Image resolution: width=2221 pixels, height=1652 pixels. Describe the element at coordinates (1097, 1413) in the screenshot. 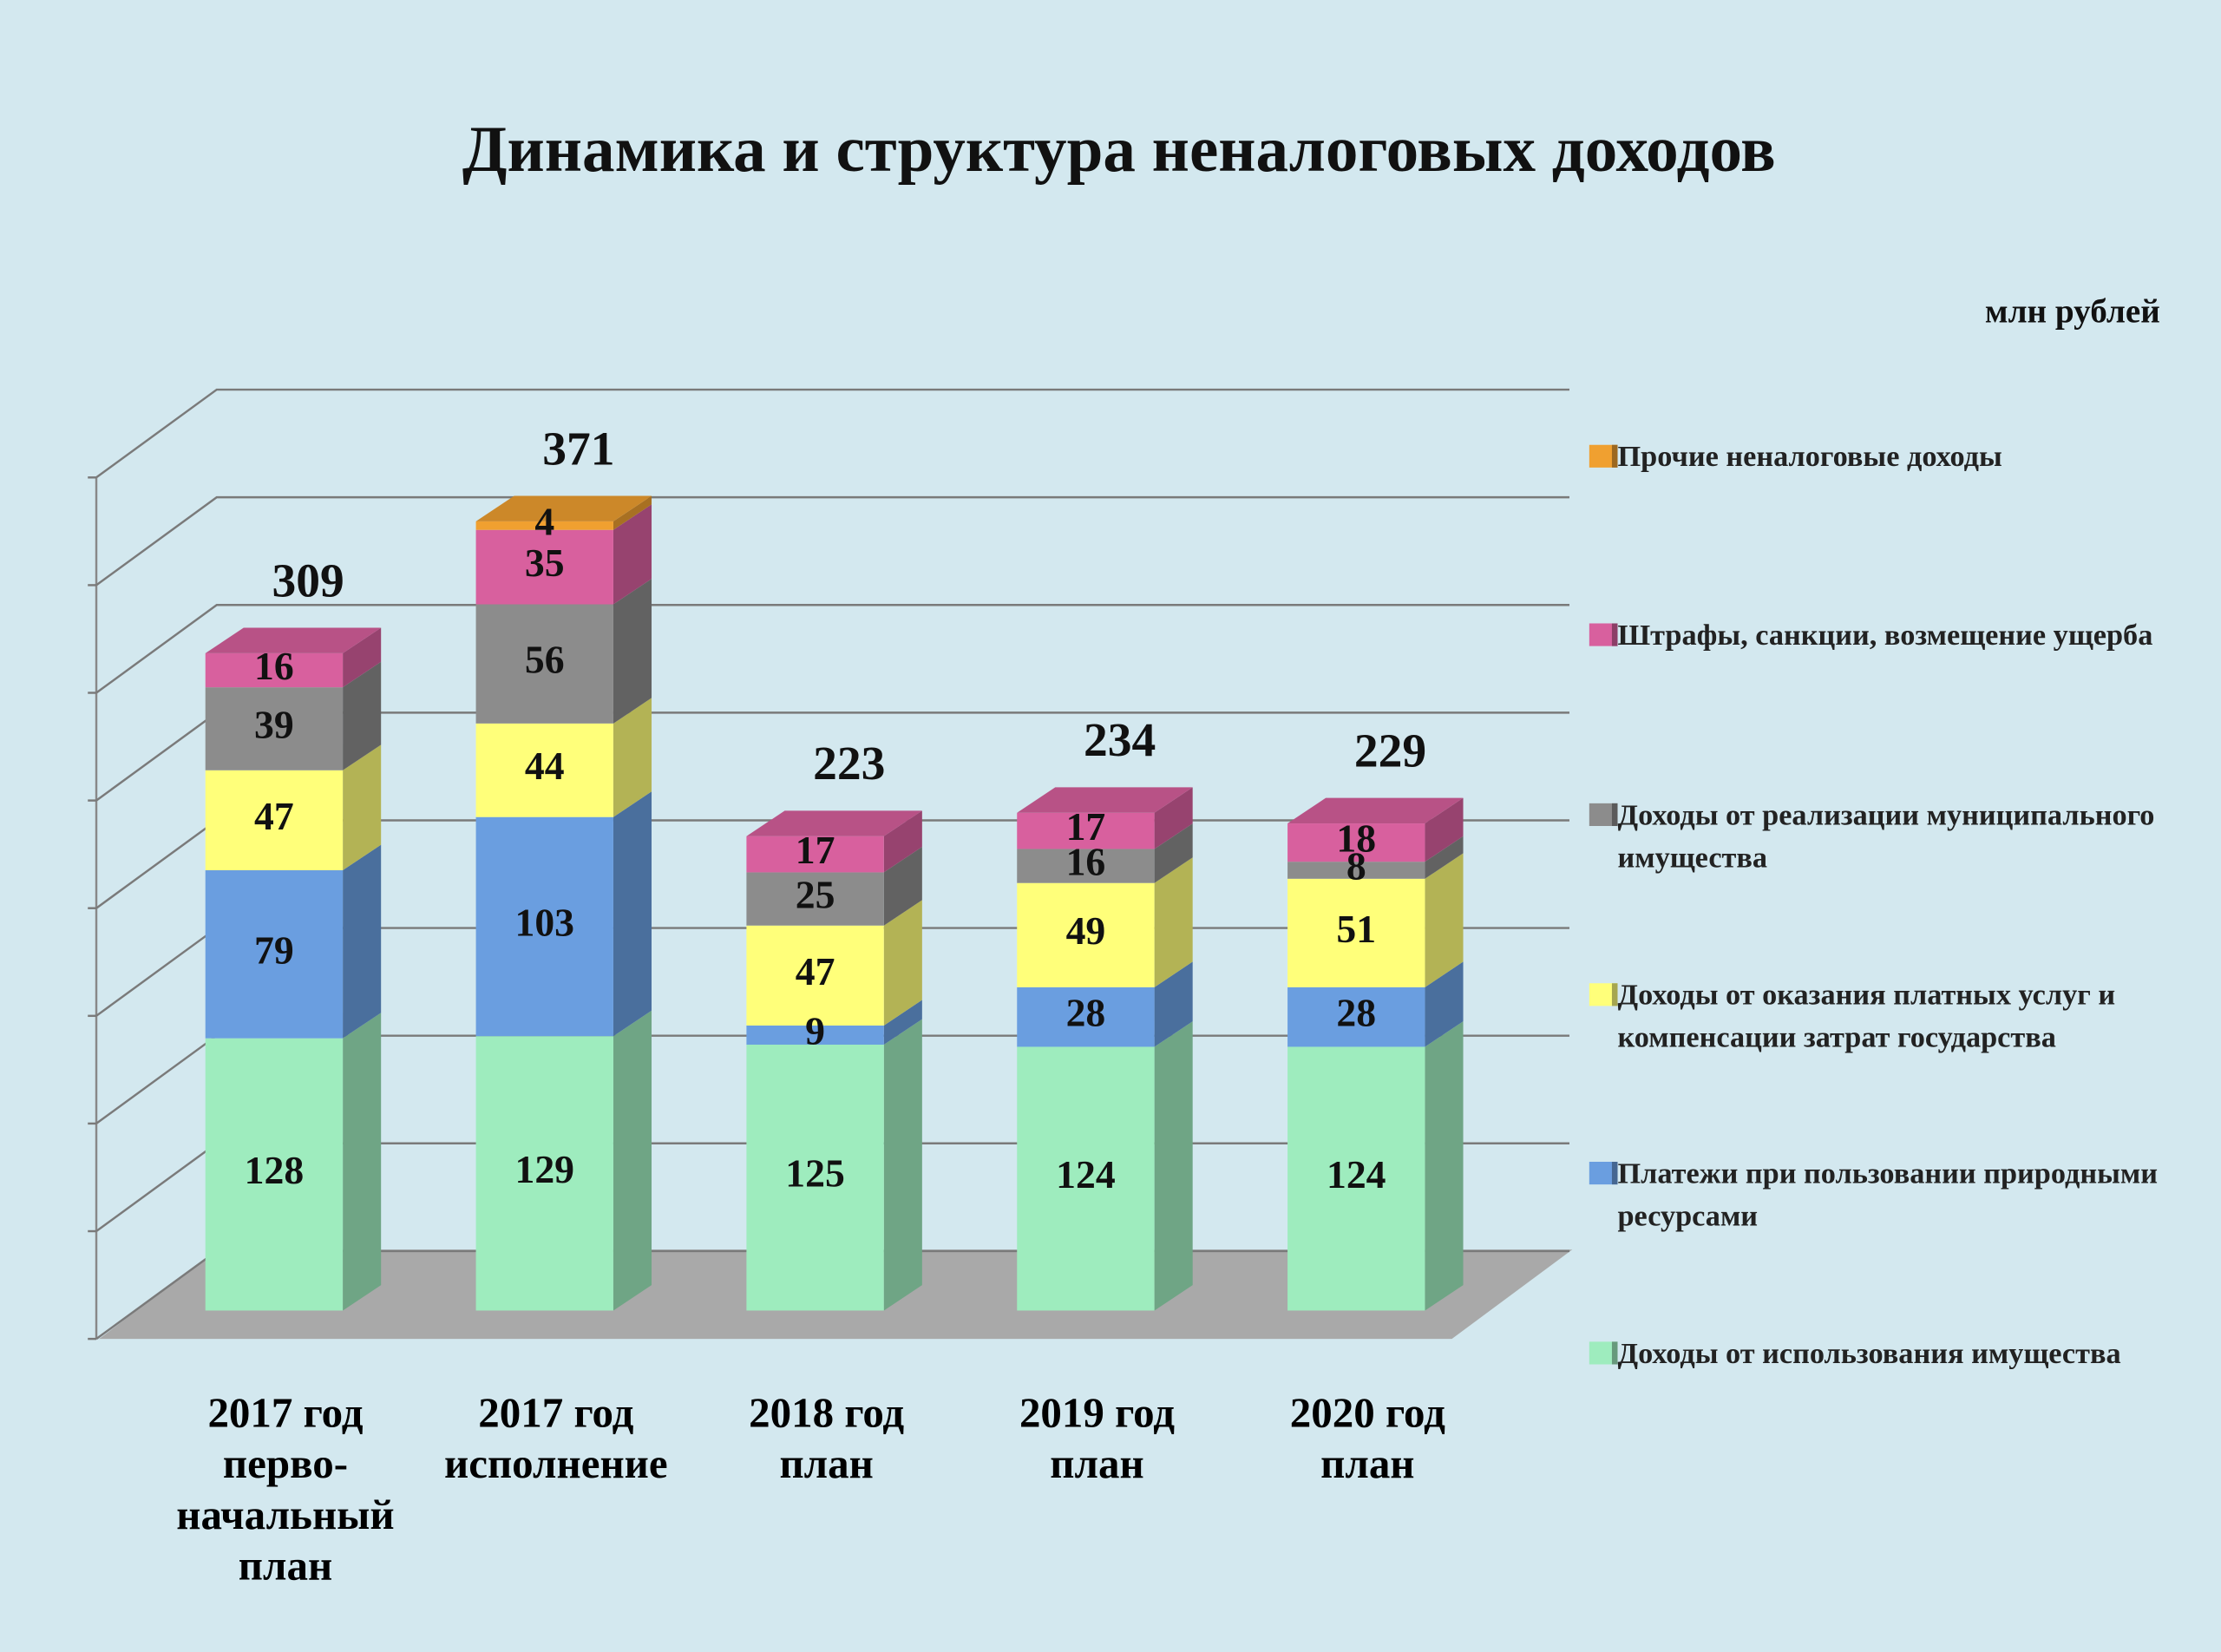

I see `x-tick-label-line: 2019 год` at that location.